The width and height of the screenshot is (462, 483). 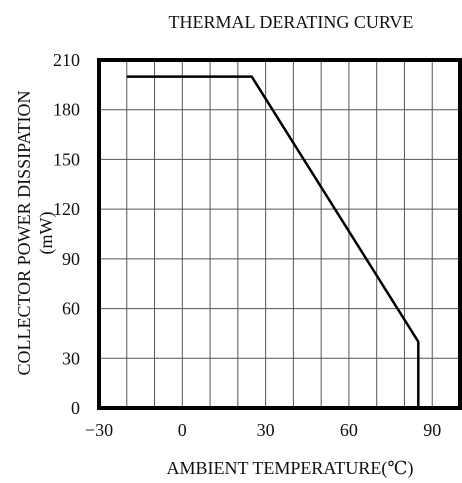 What do you see at coordinates (71, 309) in the screenshot?
I see `y-tick-label: 60` at bounding box center [71, 309].